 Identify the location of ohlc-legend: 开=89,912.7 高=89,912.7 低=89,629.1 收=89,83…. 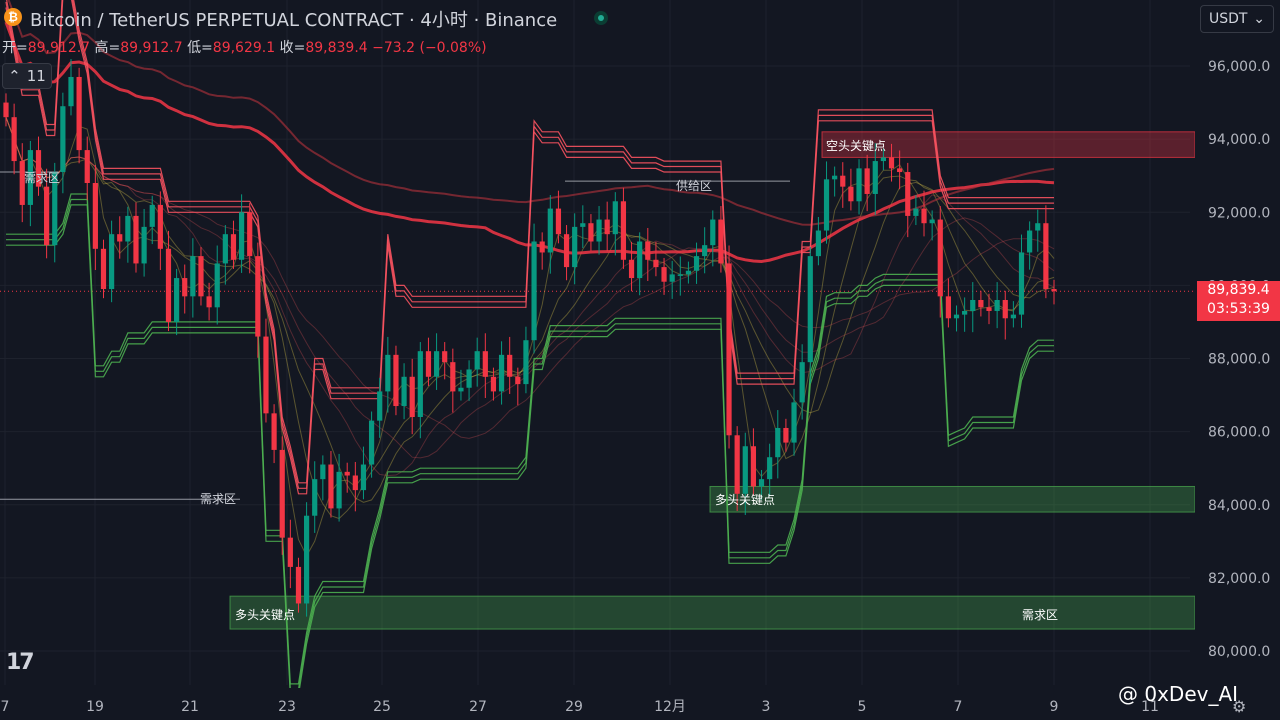
(244, 48).